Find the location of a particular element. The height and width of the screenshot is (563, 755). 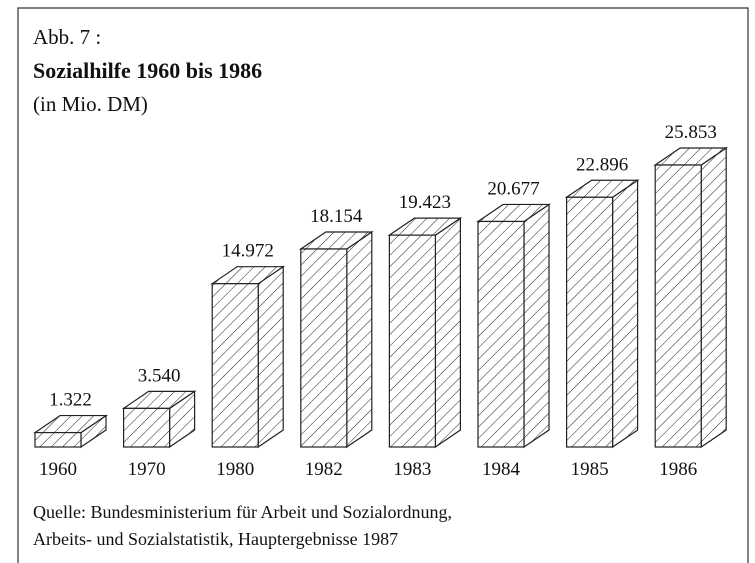

figure-label: Abb. 7 : is located at coordinates (67, 37).